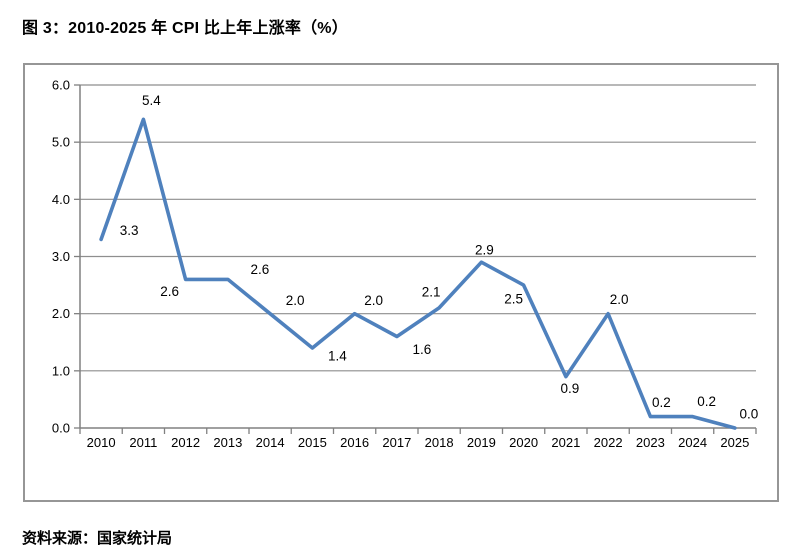 The image size is (800, 557). What do you see at coordinates (270, 442) in the screenshot?
I see `x-tick-label: 2014` at bounding box center [270, 442].